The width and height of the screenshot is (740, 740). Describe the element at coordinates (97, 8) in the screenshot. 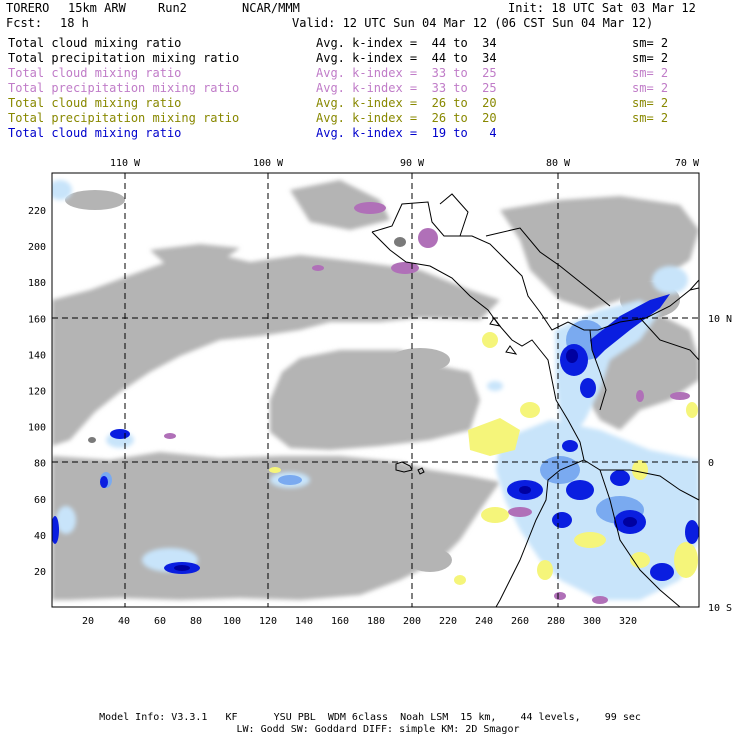

I see `model-resolution: 15km ARW` at that location.